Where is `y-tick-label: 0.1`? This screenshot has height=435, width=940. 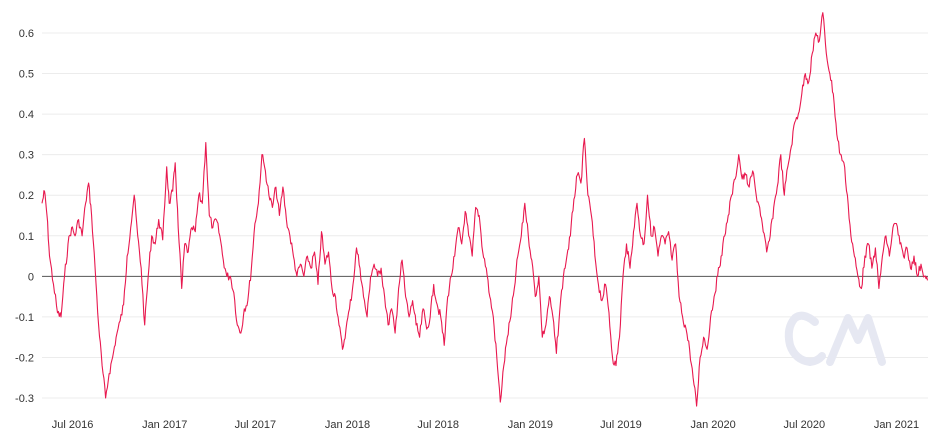 y-tick-label: 0.1 is located at coordinates (26, 237).